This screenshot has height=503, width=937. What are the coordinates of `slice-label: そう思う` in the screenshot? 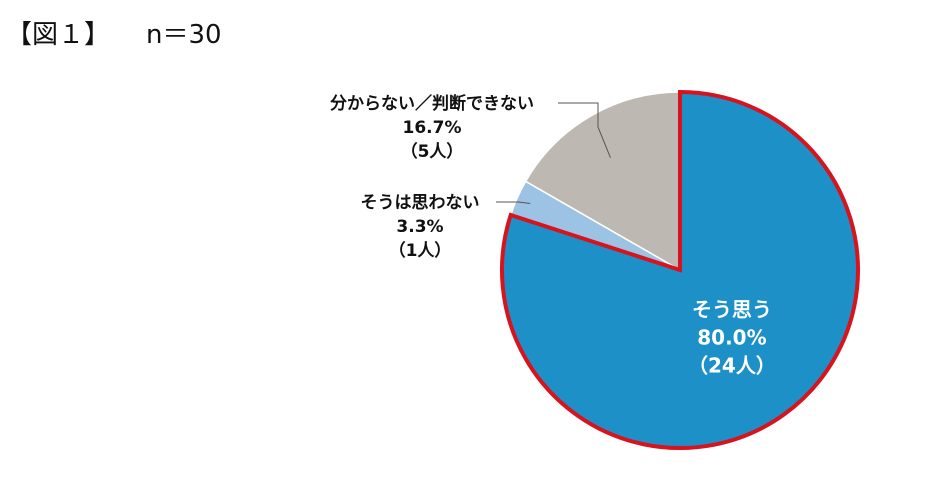 It's located at (732, 309).